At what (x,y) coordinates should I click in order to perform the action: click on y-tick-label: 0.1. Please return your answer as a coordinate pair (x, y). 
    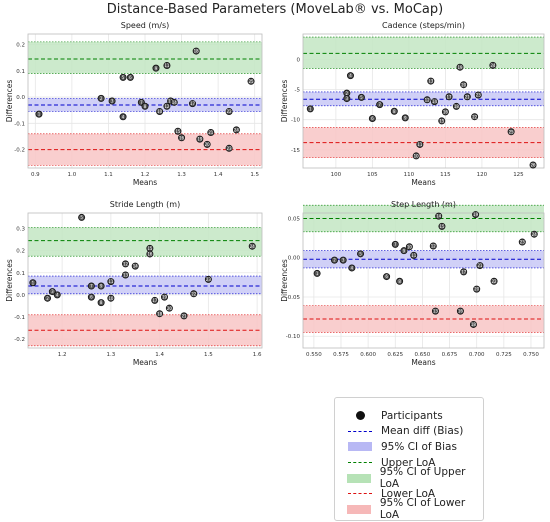
    Looking at the image, I should click on (20, 274).